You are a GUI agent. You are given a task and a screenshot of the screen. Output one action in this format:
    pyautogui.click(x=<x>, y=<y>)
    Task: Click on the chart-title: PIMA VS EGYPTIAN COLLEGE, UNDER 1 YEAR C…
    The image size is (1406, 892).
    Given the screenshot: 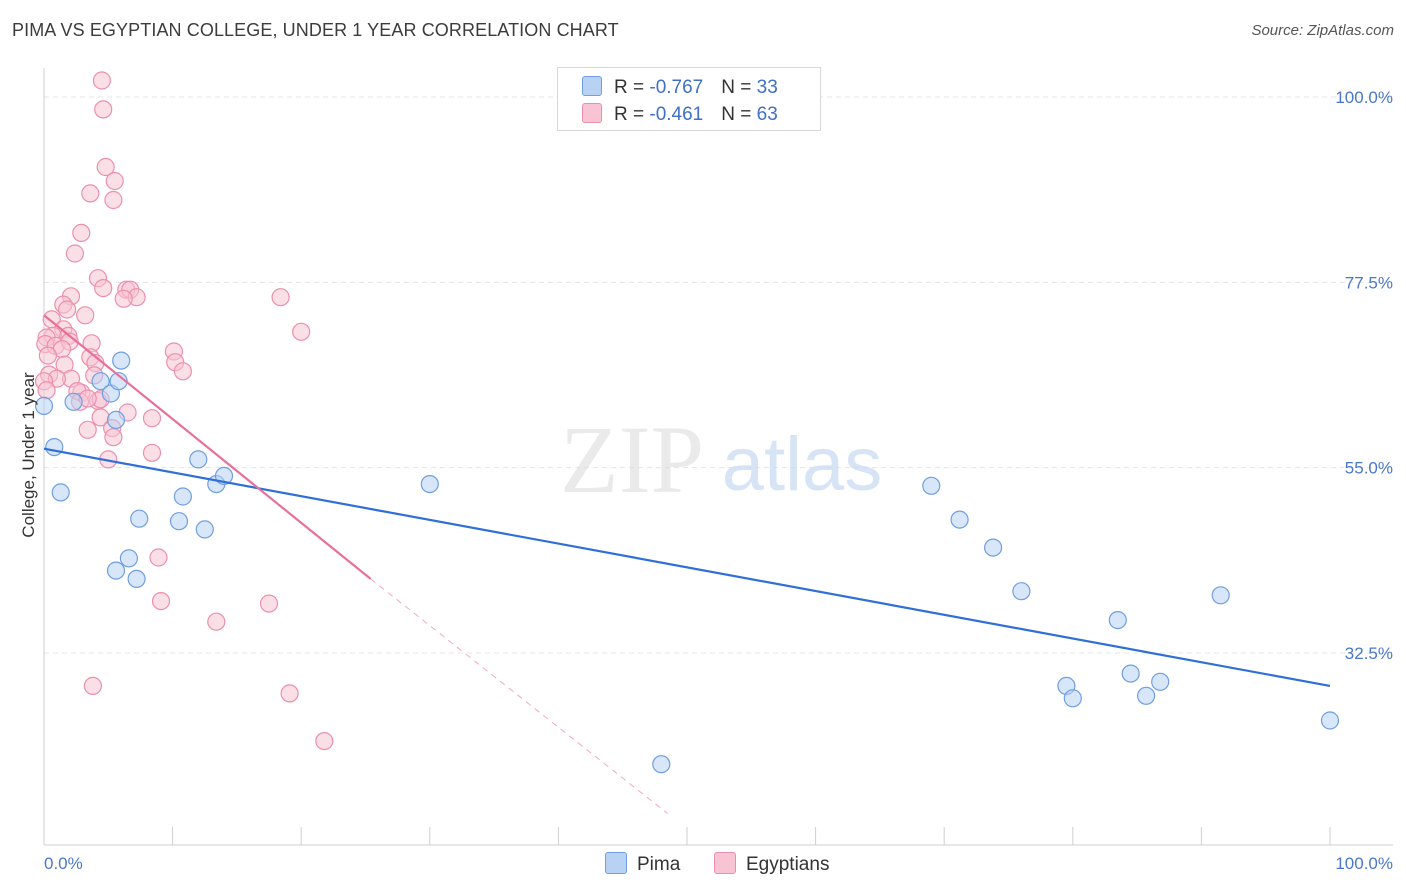 What is the action you would take?
    pyautogui.click(x=315, y=30)
    